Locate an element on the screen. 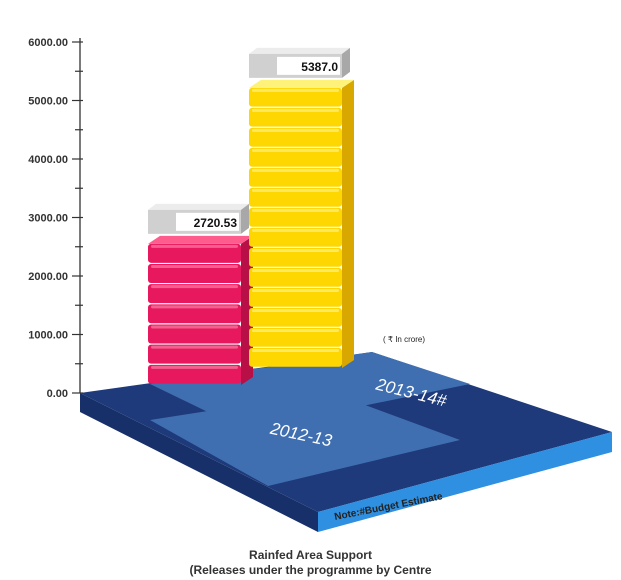  unit-note: ( ₹ In crore) is located at coordinates (404, 339).